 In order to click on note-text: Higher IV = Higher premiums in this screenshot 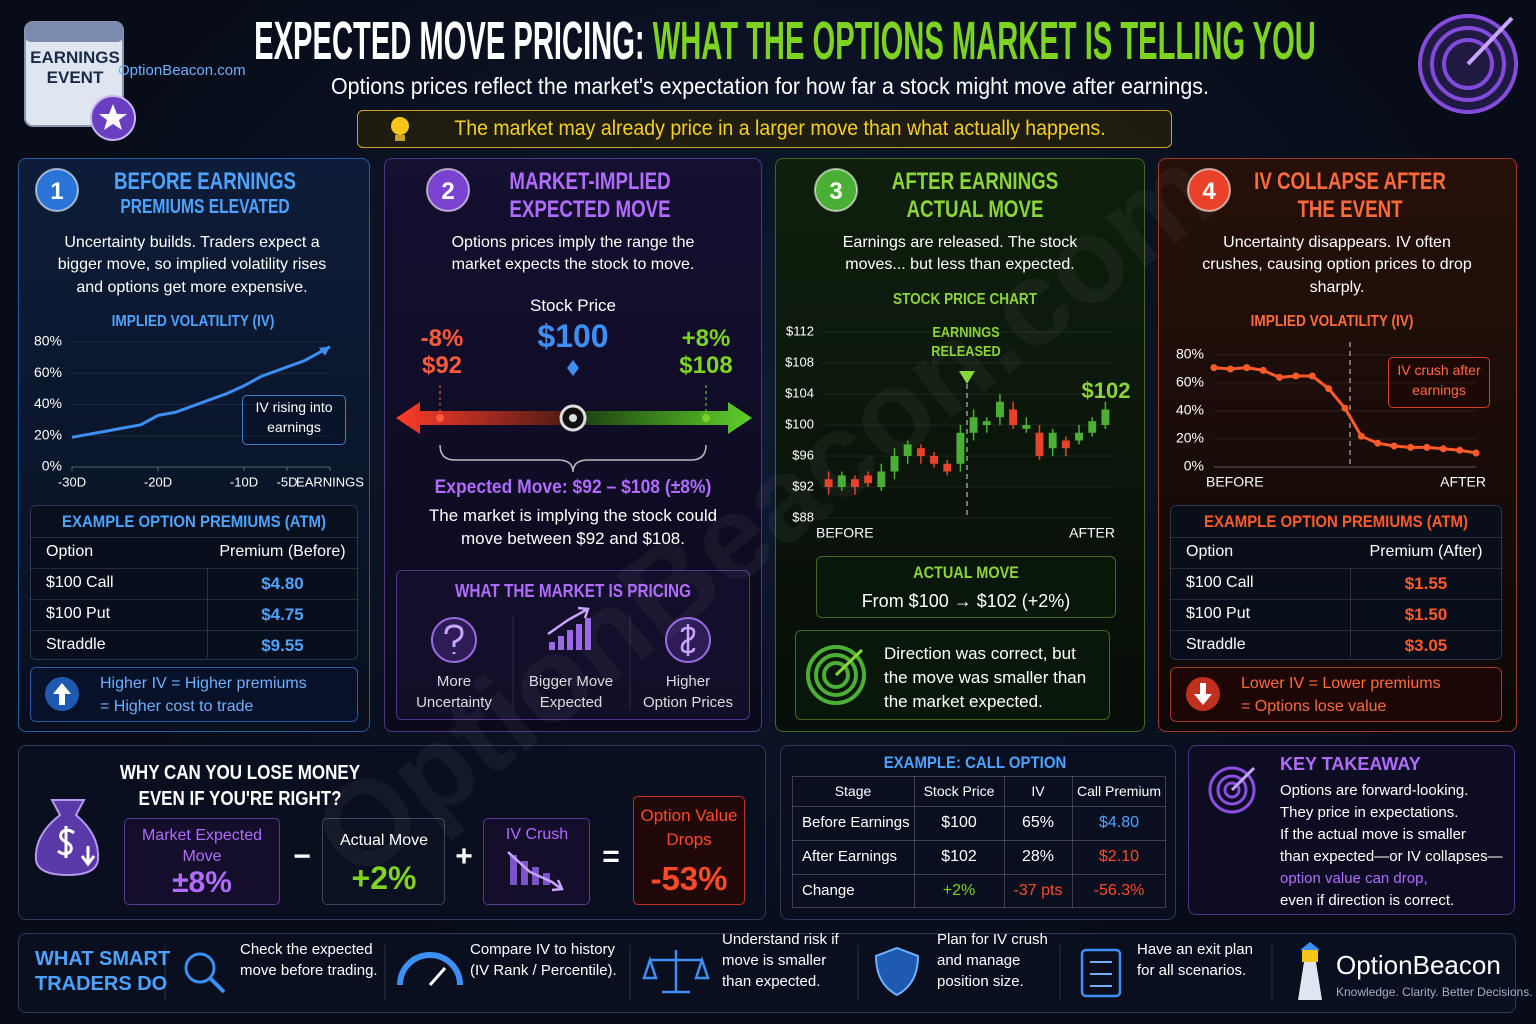, I will do `click(203, 683)`.